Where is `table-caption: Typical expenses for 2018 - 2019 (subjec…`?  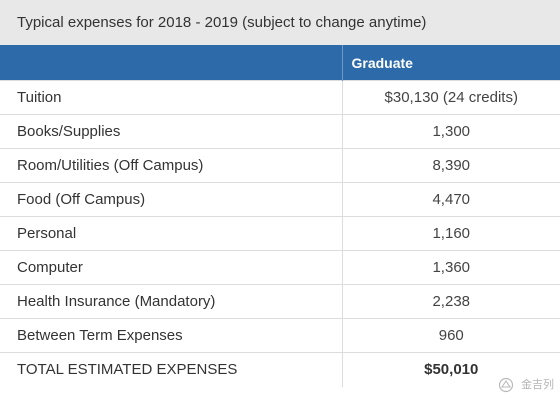
table-caption: Typical expenses for 2018 - 2019 (subjec… is located at coordinates (280, 22).